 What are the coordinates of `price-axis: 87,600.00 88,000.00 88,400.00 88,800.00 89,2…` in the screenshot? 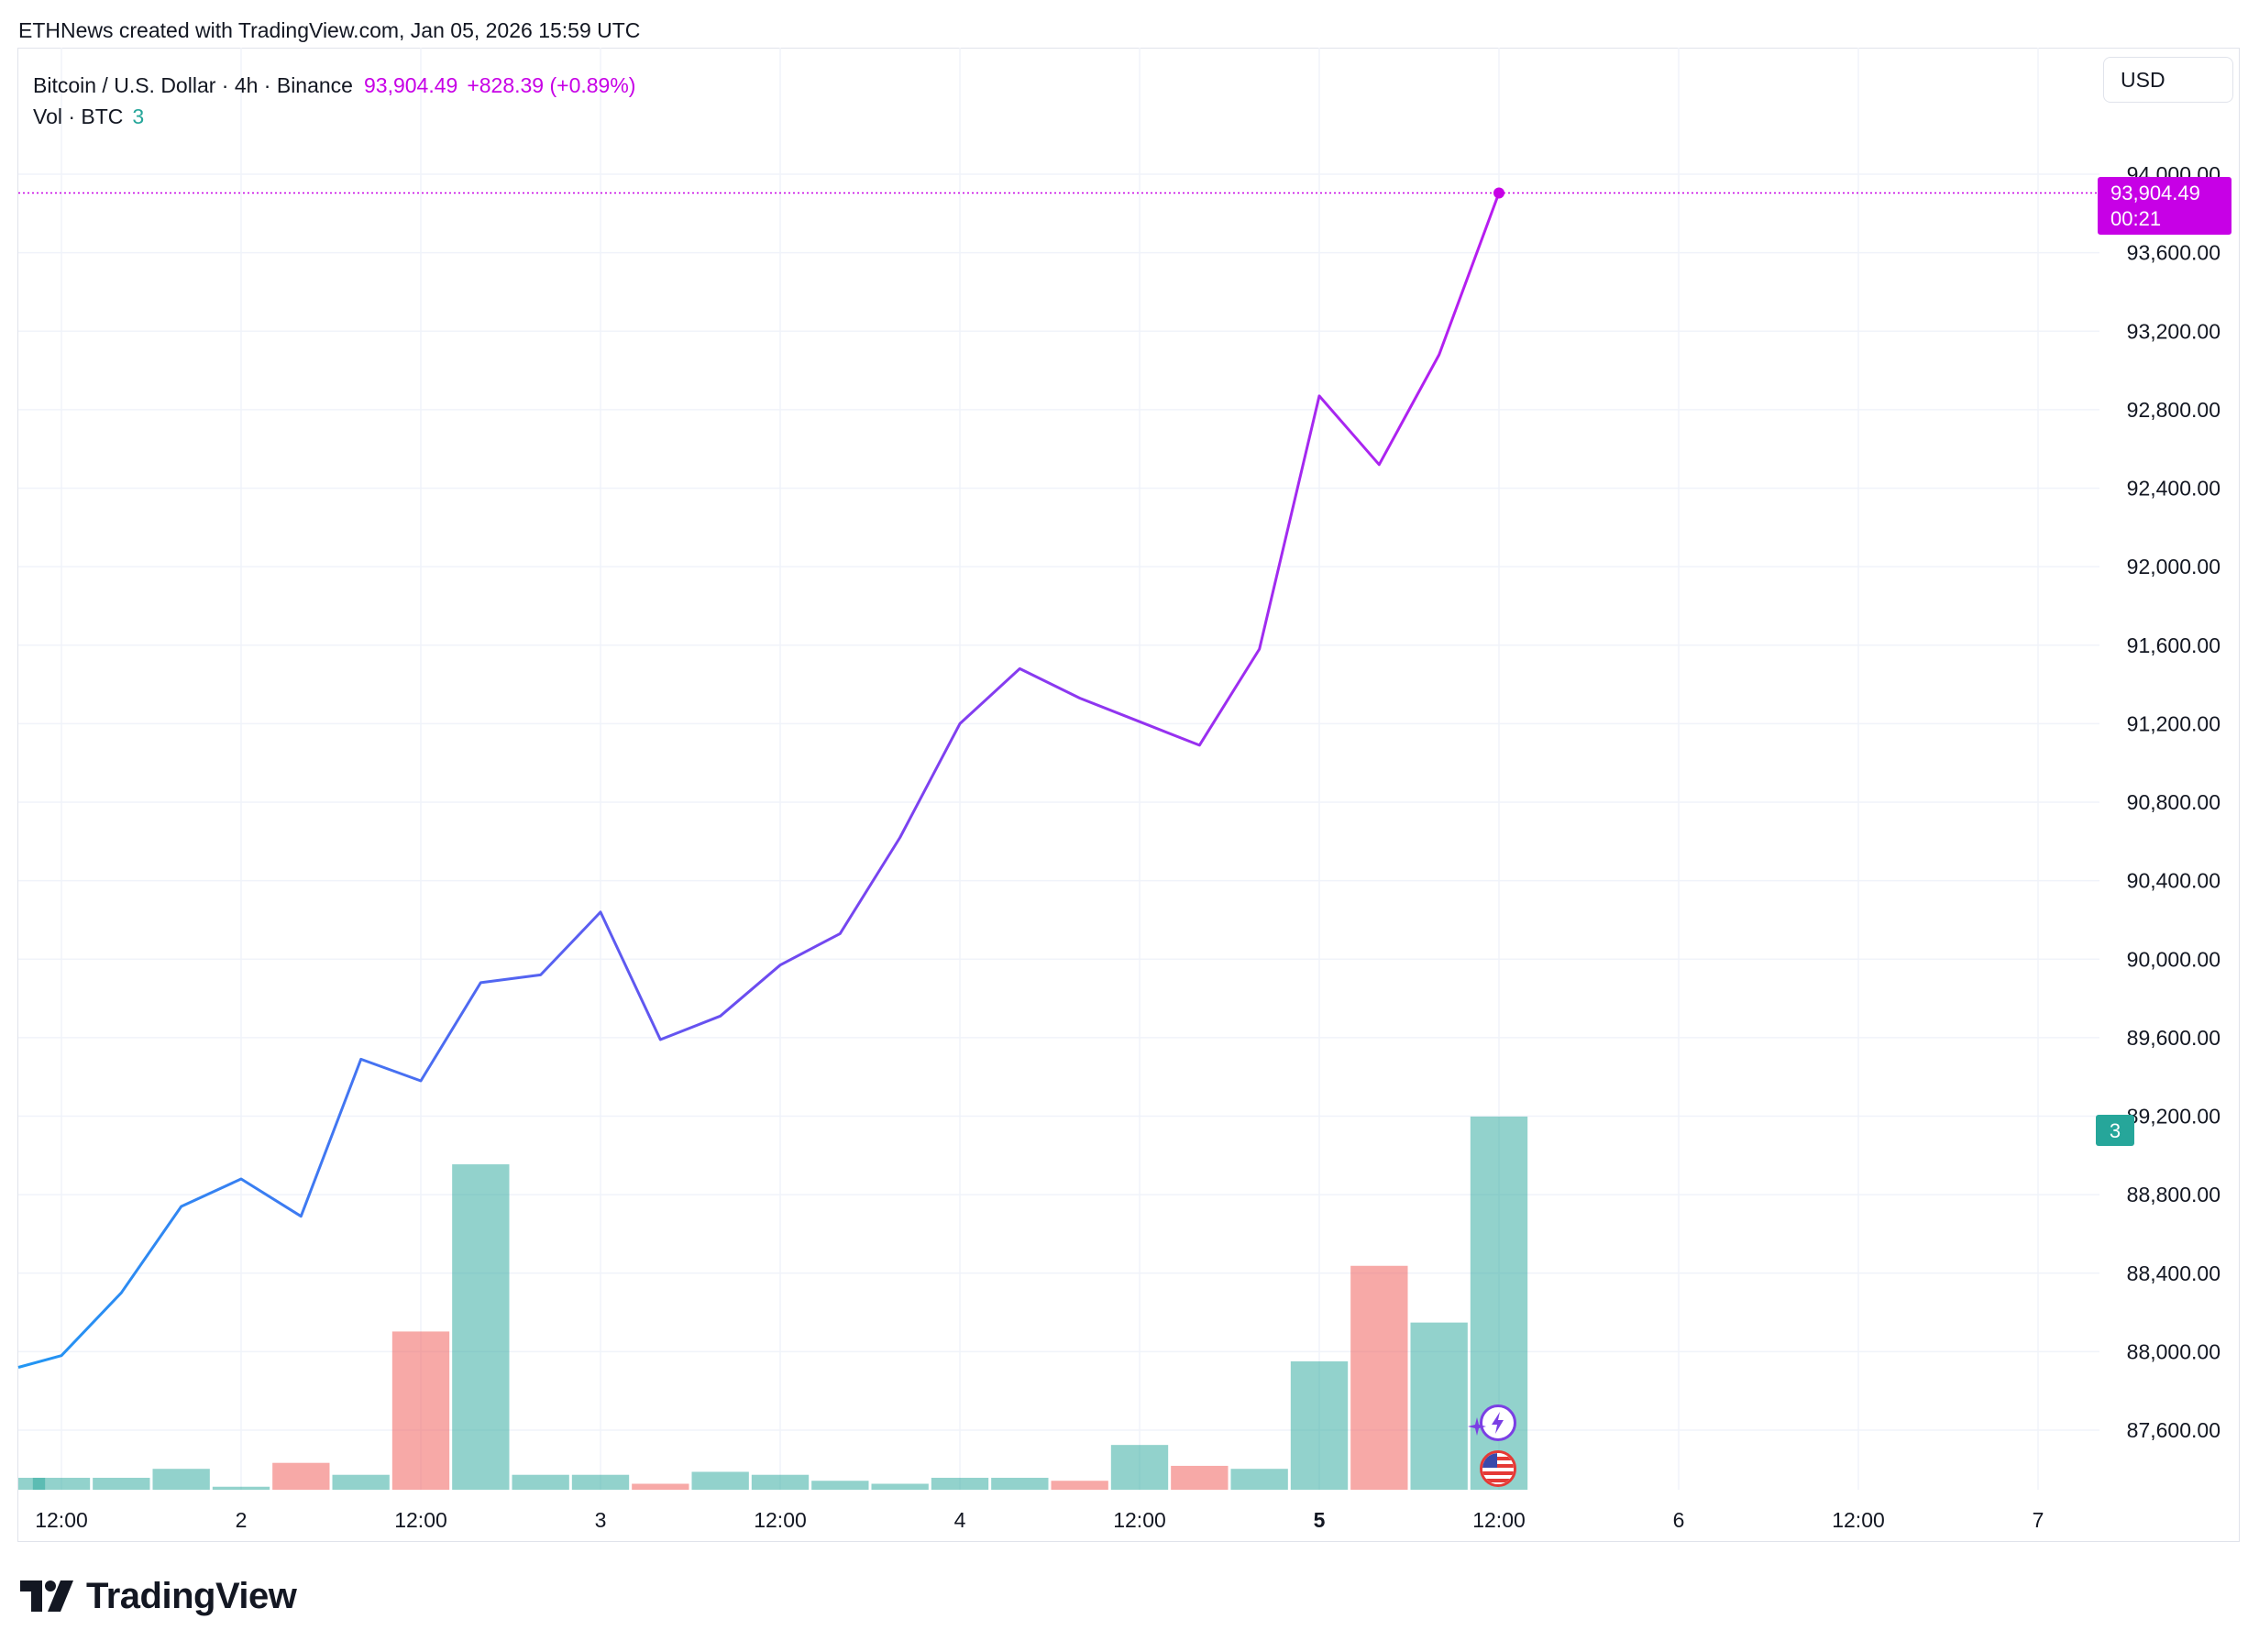 It's located at (2173, 802).